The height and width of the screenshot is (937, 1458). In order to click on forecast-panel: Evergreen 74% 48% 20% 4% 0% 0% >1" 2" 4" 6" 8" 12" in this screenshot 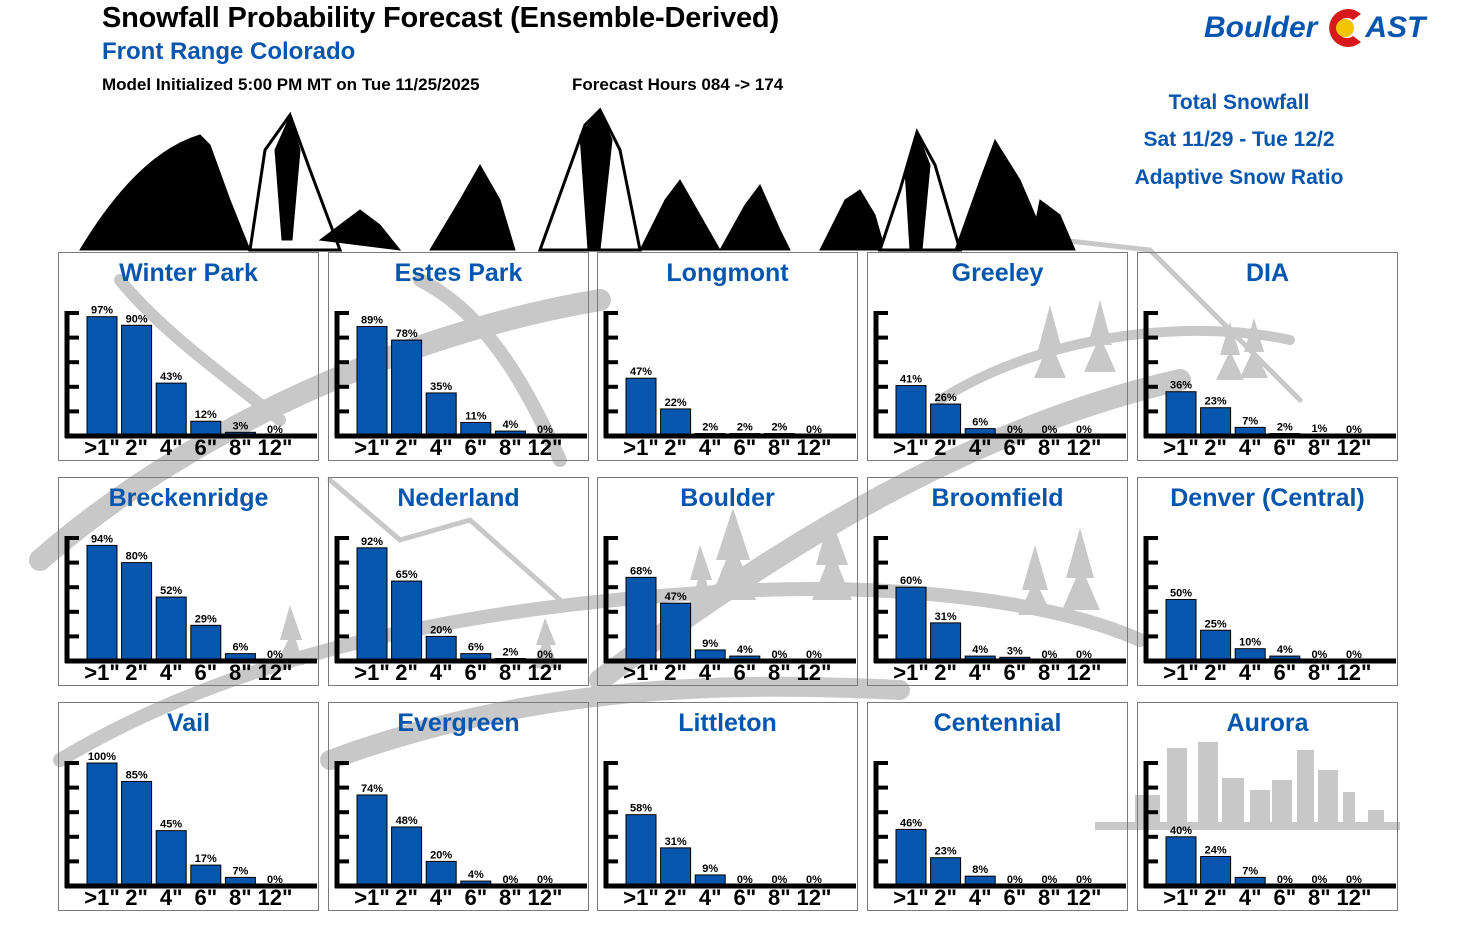, I will do `click(458, 806)`.